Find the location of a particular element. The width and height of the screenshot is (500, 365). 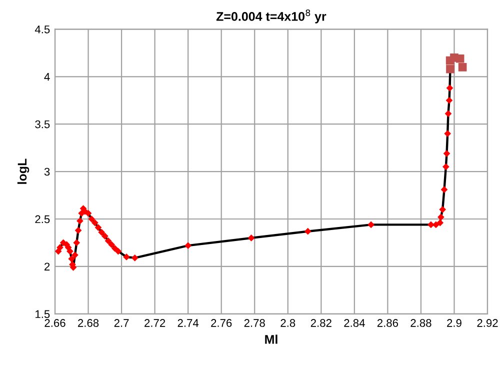

x-tick-label: 2.86 is located at coordinates (387, 323).